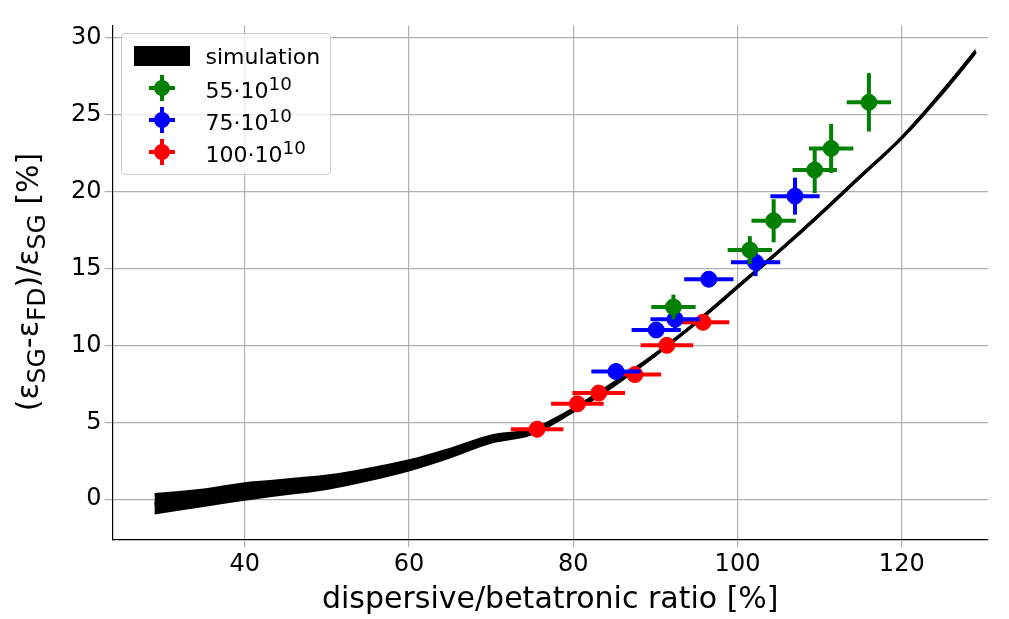  I want to click on y-tick-label: 15, so click(86, 266).